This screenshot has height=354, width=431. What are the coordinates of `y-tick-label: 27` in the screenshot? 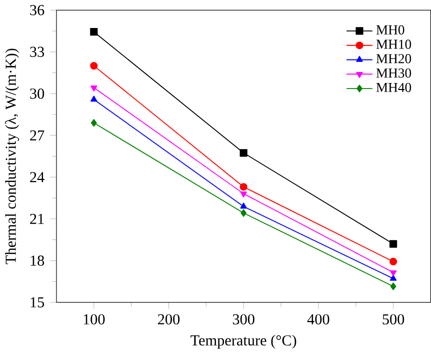 It's located at (37, 135).